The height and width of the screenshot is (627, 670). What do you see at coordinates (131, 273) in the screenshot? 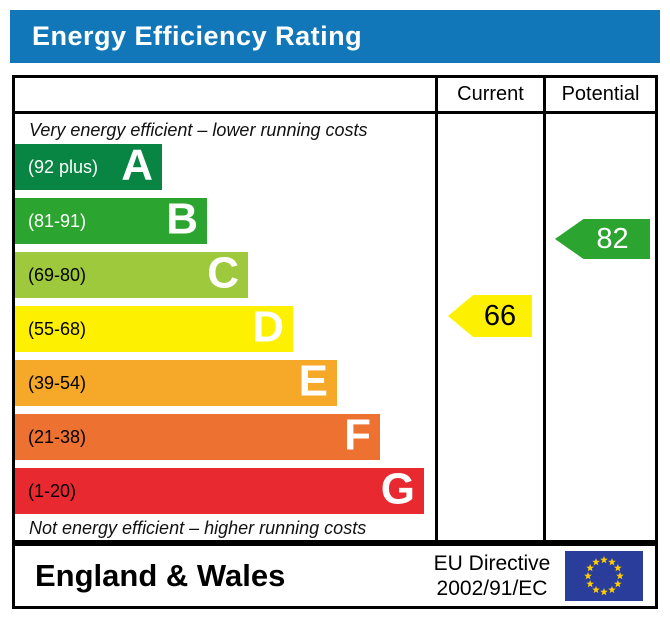
I see `band-C: (69-80) C` at bounding box center [131, 273].